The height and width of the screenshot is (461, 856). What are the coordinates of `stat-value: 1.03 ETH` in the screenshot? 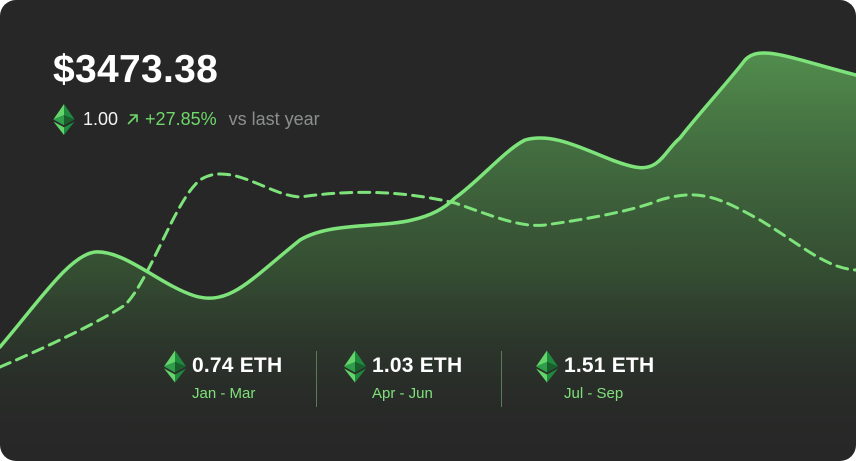 It's located at (417, 365).